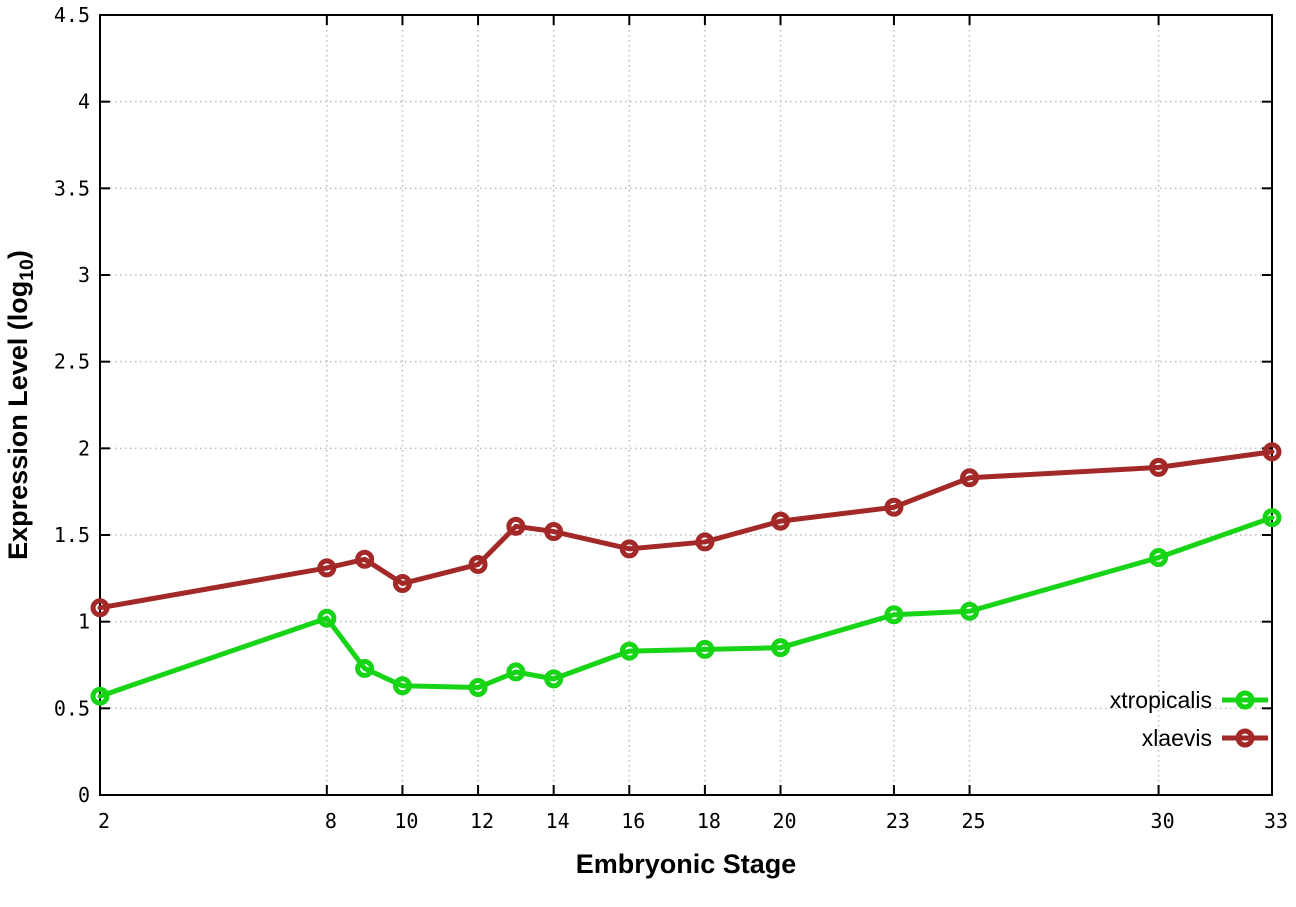 This screenshot has width=1296, height=907. I want to click on x-tick-label-16: 16, so click(633, 821).